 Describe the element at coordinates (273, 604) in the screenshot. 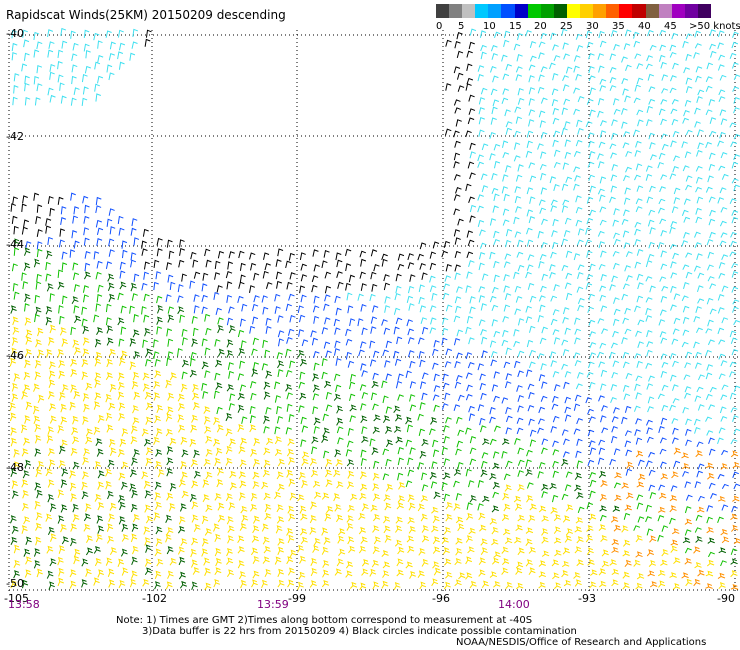

I see `time-label: 13:59` at that location.